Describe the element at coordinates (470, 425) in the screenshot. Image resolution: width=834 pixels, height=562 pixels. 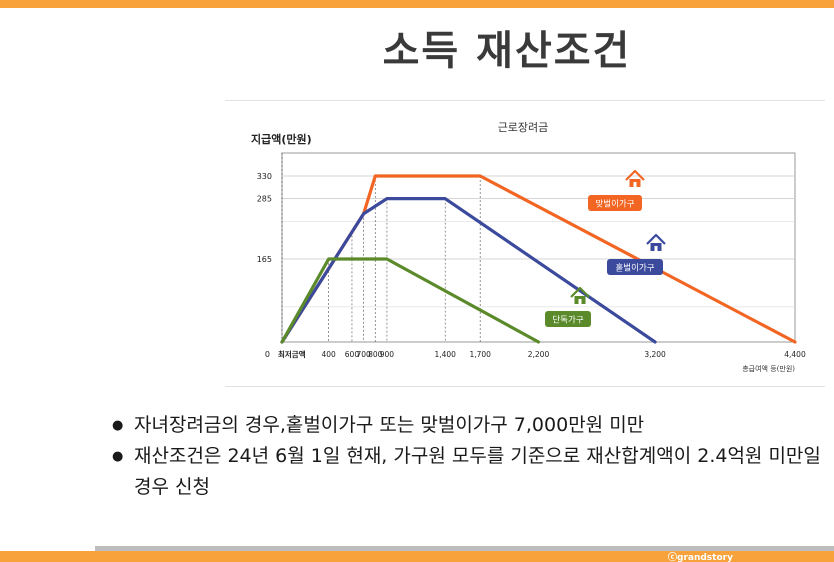
I see `bullet-item: 자녀장려금의 경우,홑벌이가구 또는 맞벌이가구 7,000만원 미만` at that location.